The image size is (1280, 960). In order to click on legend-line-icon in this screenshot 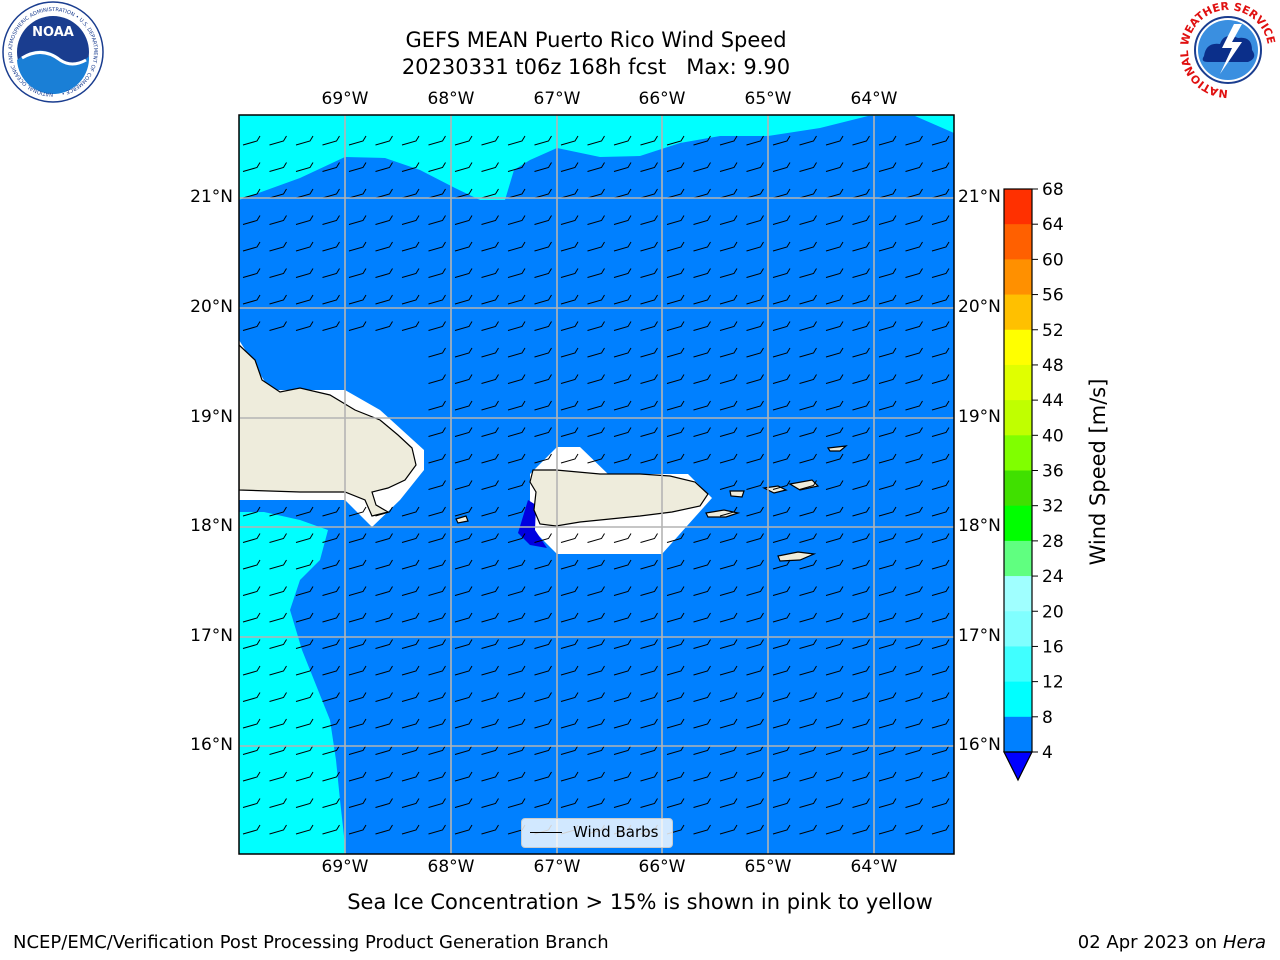, I will do `click(546, 832)`.